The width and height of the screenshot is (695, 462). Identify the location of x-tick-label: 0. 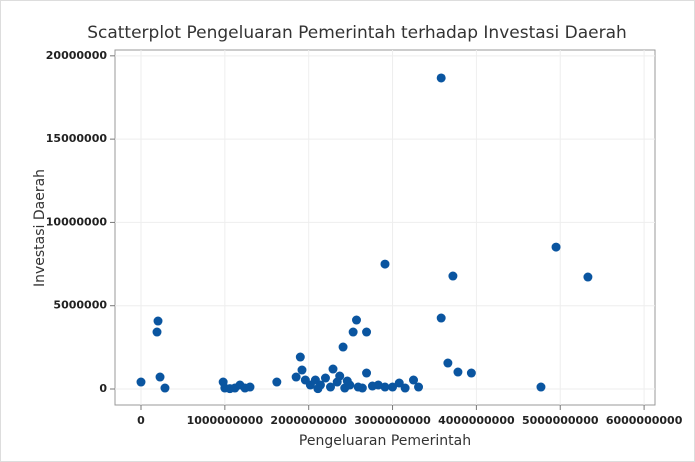
(141, 420).